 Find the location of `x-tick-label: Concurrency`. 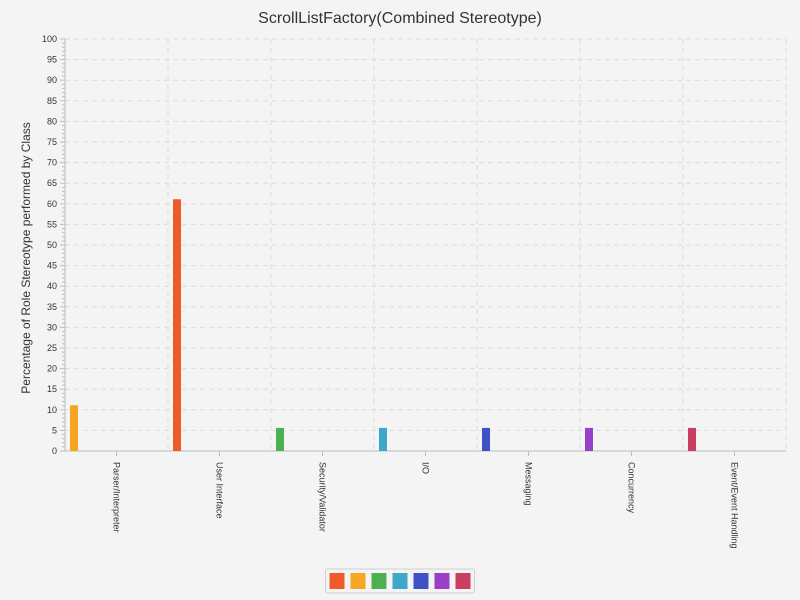

x-tick-label: Concurrency is located at coordinates (632, 488).